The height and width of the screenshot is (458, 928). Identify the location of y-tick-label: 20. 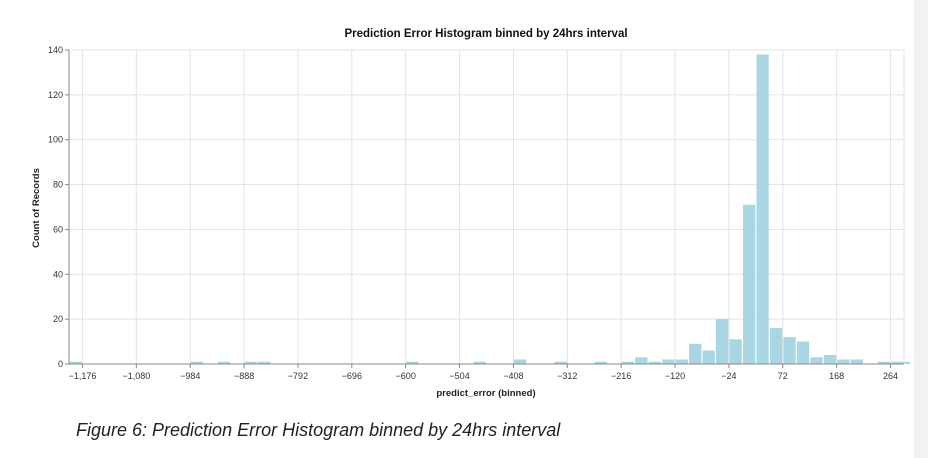
(58, 319).